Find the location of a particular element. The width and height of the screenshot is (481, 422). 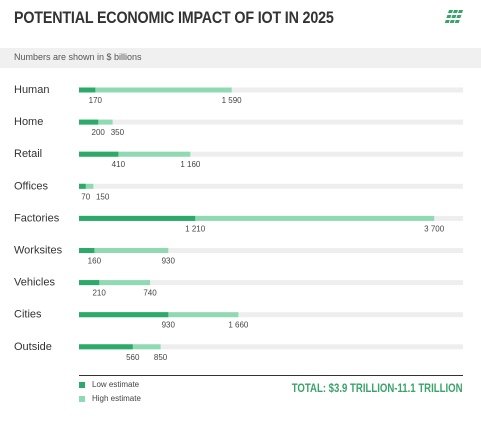

bar-track-retail is located at coordinates (271, 154).